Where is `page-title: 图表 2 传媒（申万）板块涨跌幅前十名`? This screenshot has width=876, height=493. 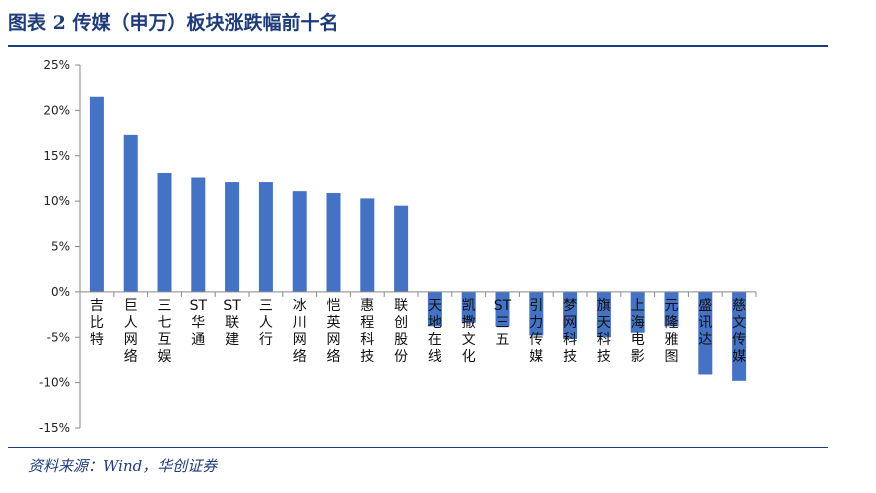
page-title: 图表 2 传媒（申万）板块涨跌幅前十名 is located at coordinates (173, 23).